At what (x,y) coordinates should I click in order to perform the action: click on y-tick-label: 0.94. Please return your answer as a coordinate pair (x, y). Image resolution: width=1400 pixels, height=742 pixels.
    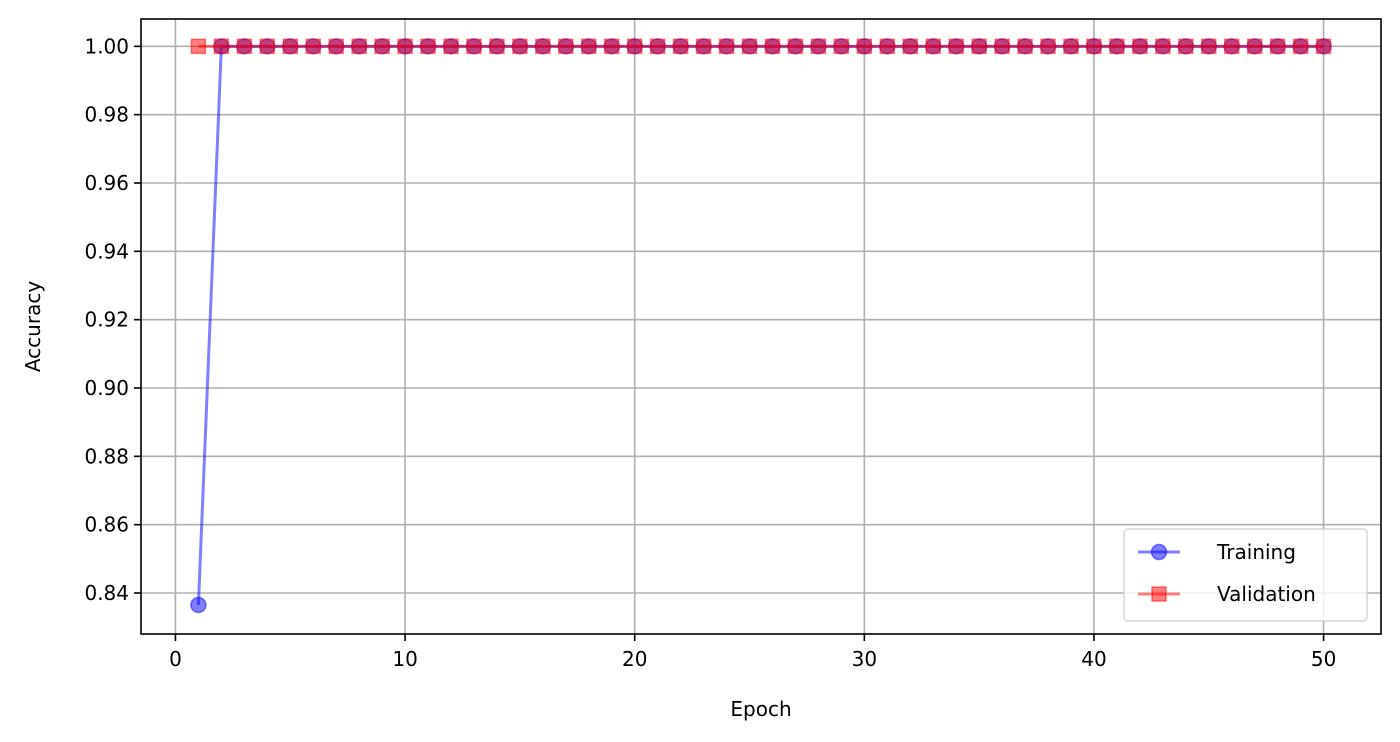
    Looking at the image, I should click on (106, 251).